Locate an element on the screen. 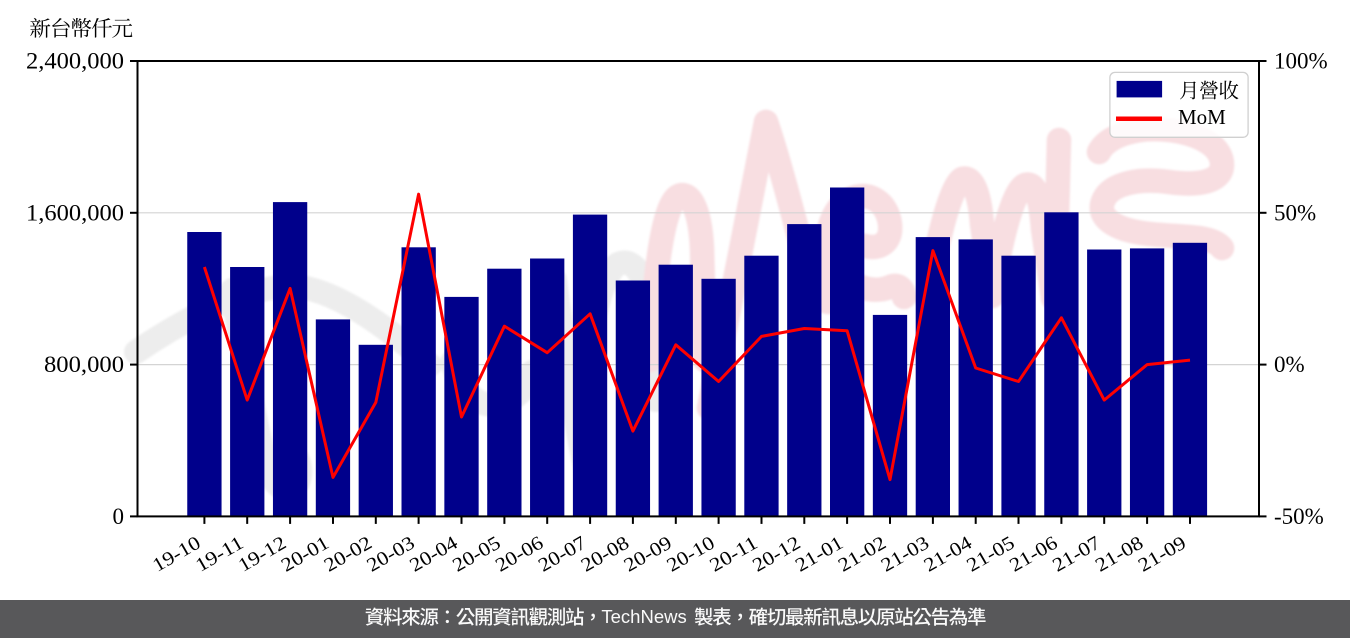 The image size is (1350, 638). svg-text: 50% is located at coordinates (1295, 212).